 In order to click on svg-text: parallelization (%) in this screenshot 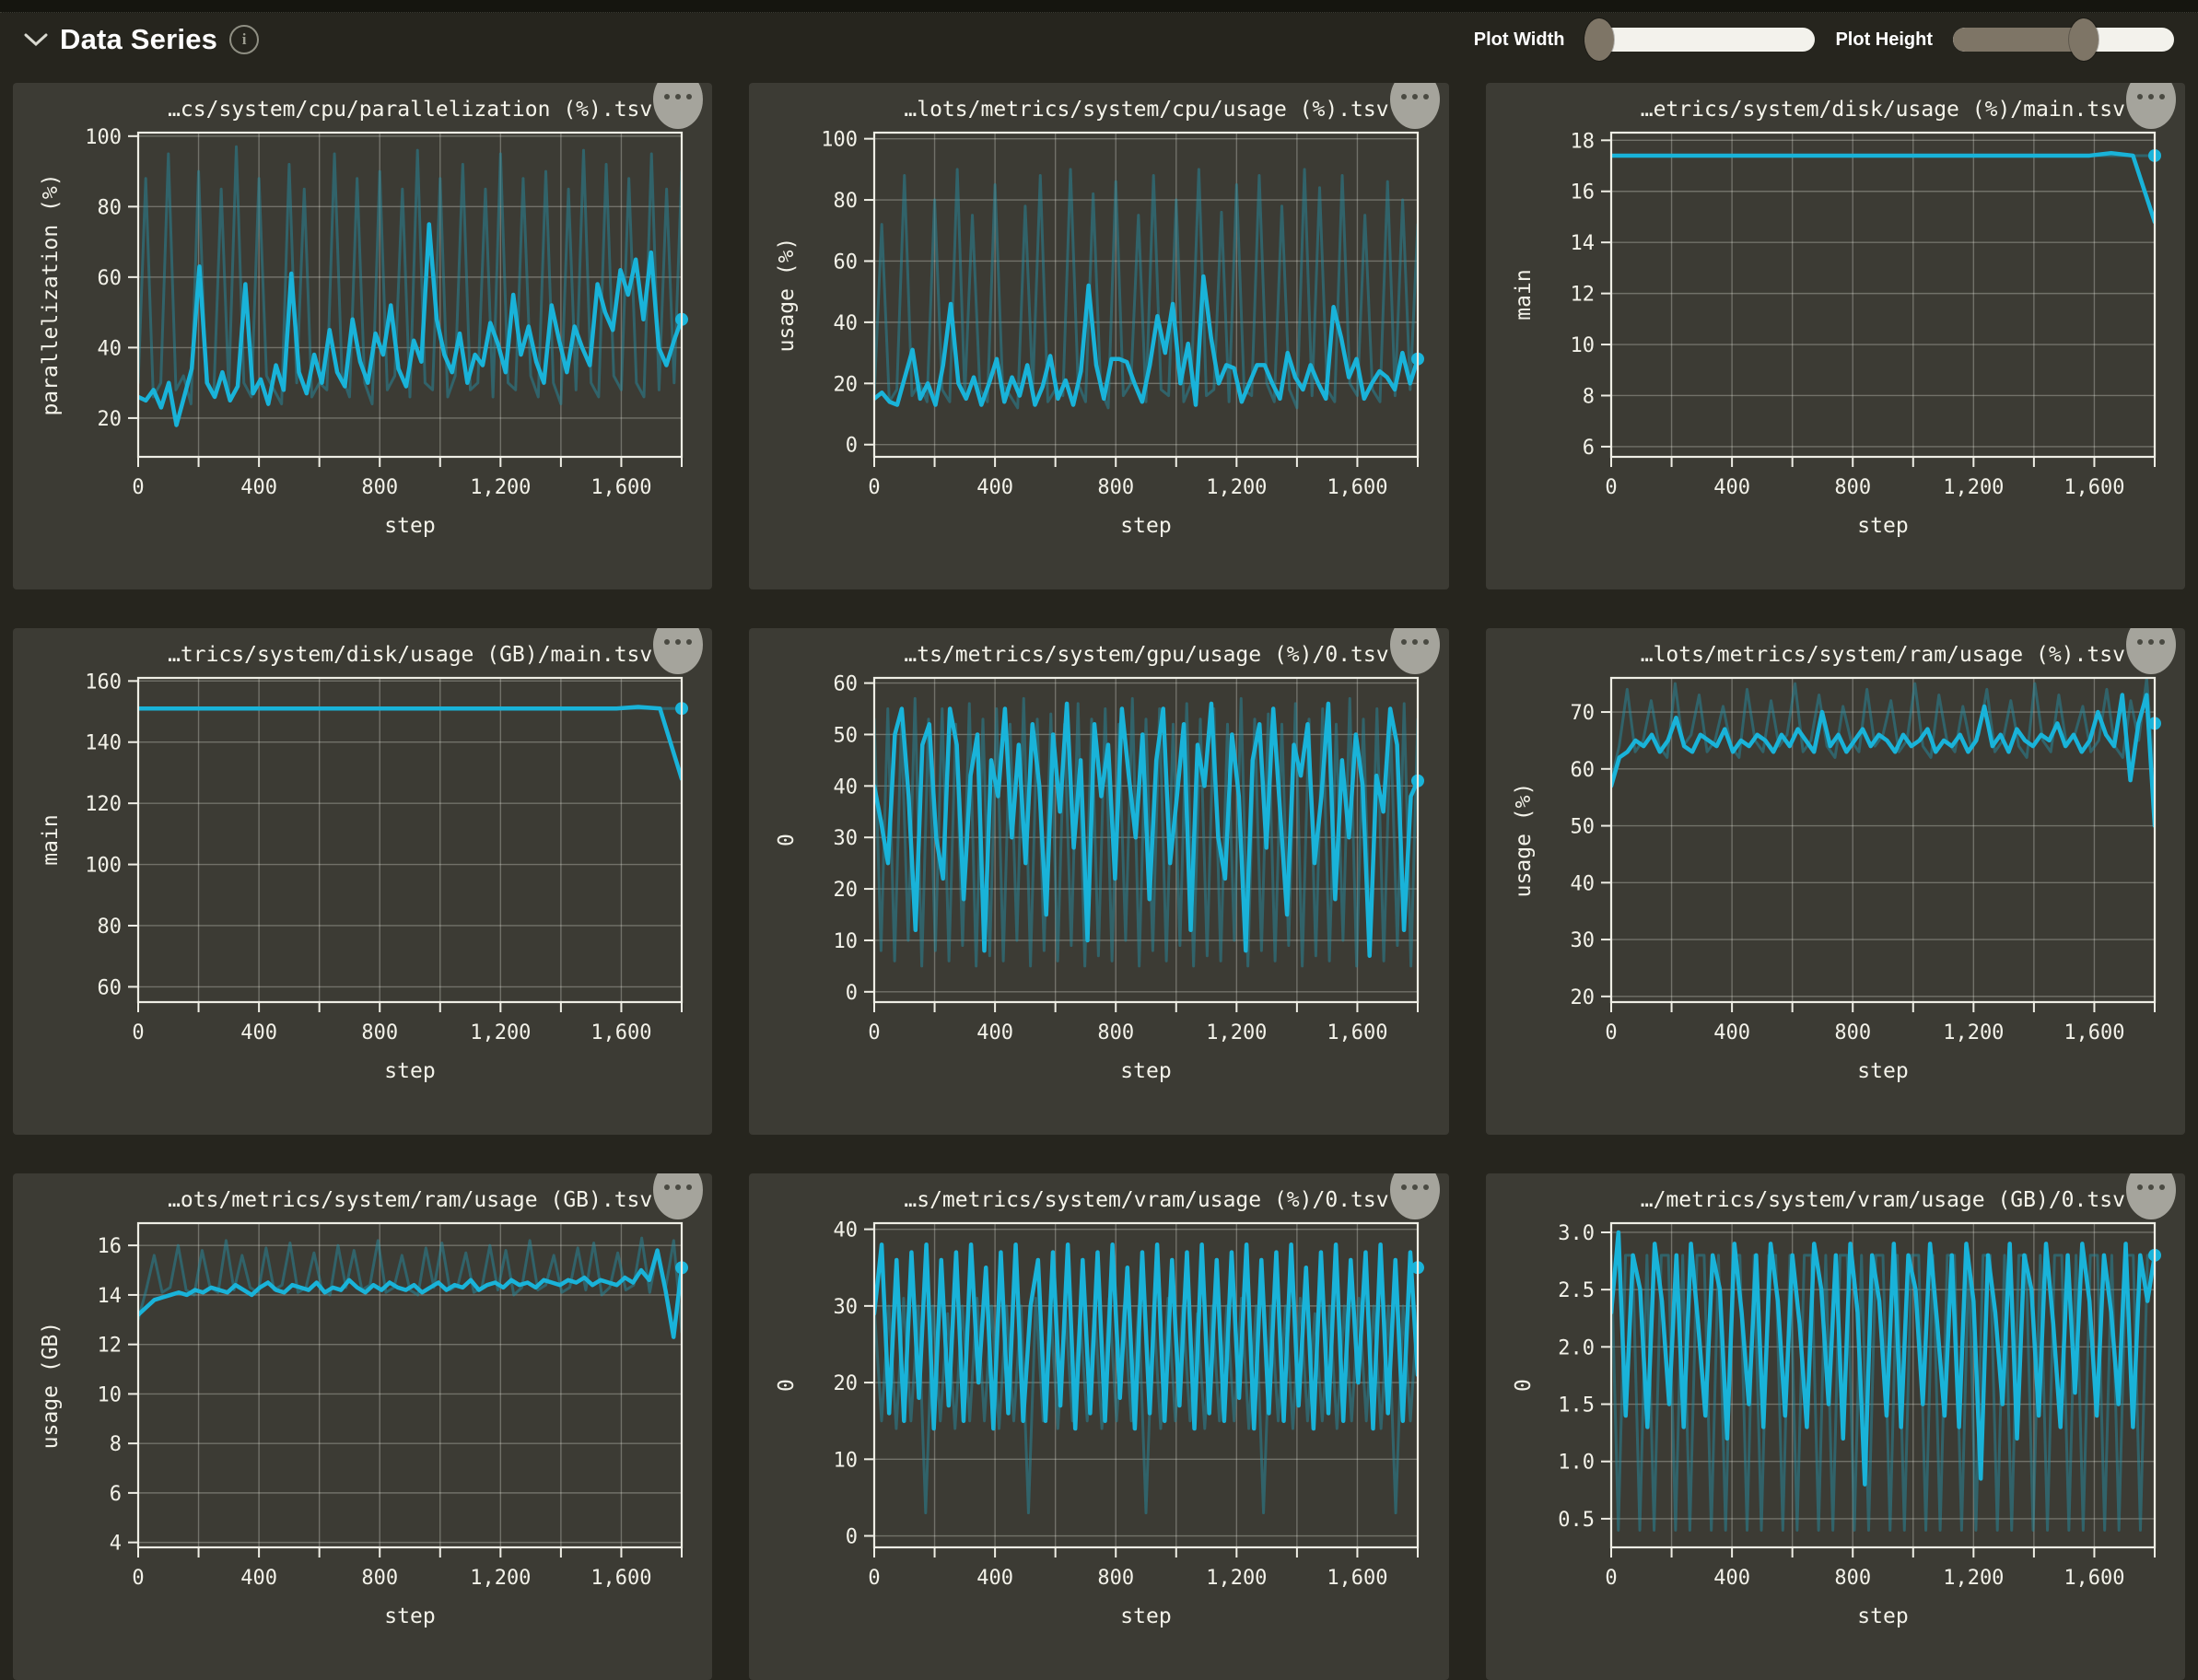, I will do `click(51, 294)`.